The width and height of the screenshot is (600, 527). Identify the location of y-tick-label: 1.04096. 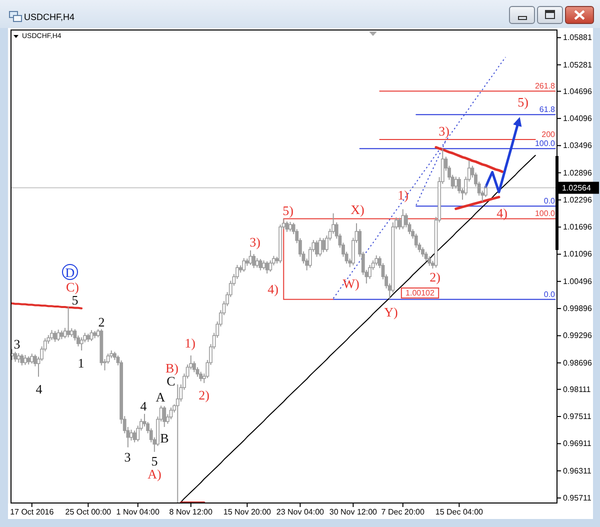
(577, 118).